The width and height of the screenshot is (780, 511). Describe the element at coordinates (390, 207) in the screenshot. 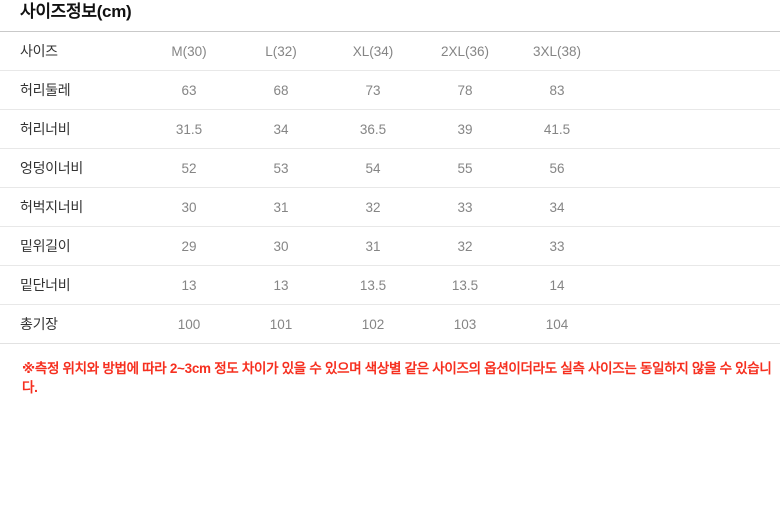

I see `table-row: 허벅지너비 30 31 32 33 34` at that location.